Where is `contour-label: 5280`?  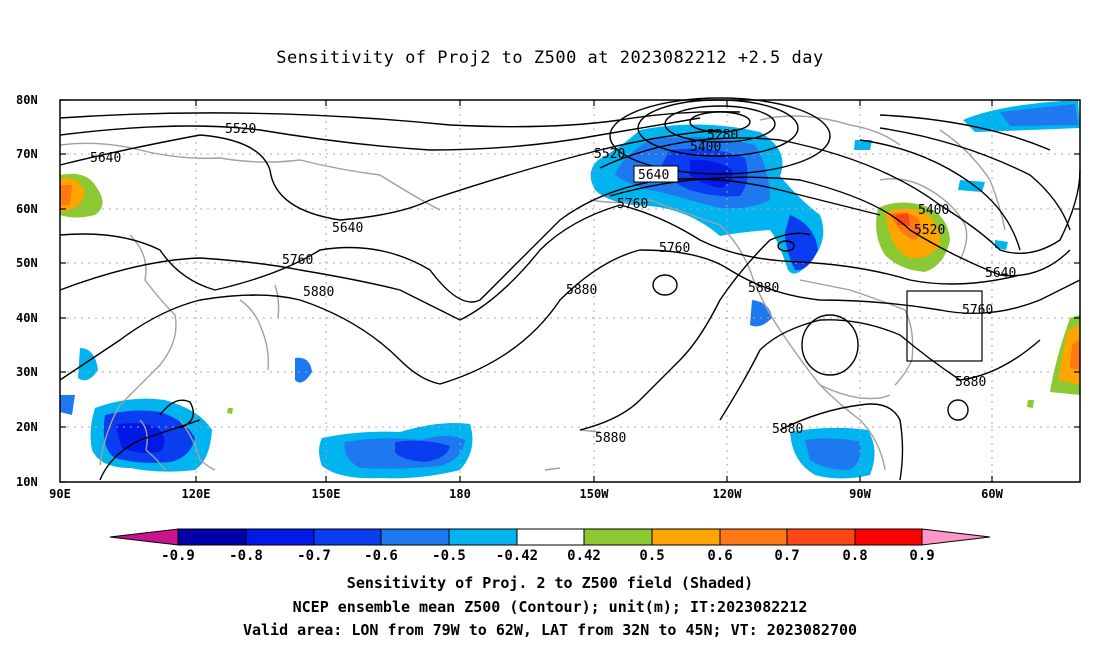 contour-label: 5280 is located at coordinates (722, 135).